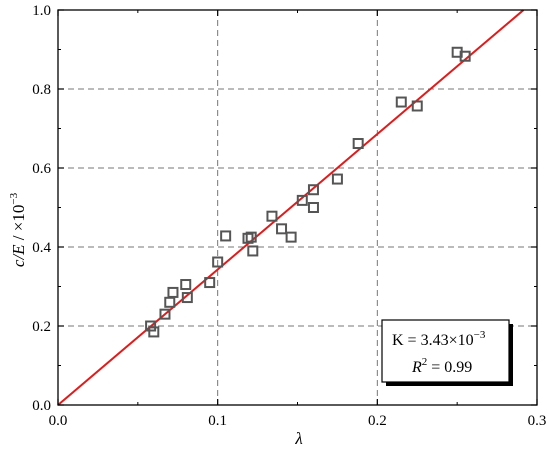  I want to click on y-tick-label: 0.6, so click(41, 169).